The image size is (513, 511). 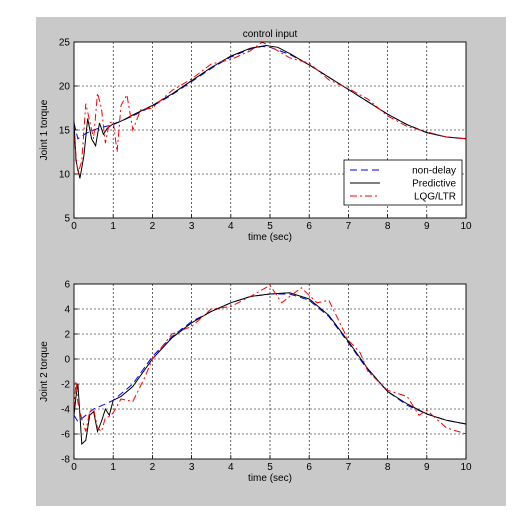 I want to click on legend-label: non-delay, so click(x=434, y=171).